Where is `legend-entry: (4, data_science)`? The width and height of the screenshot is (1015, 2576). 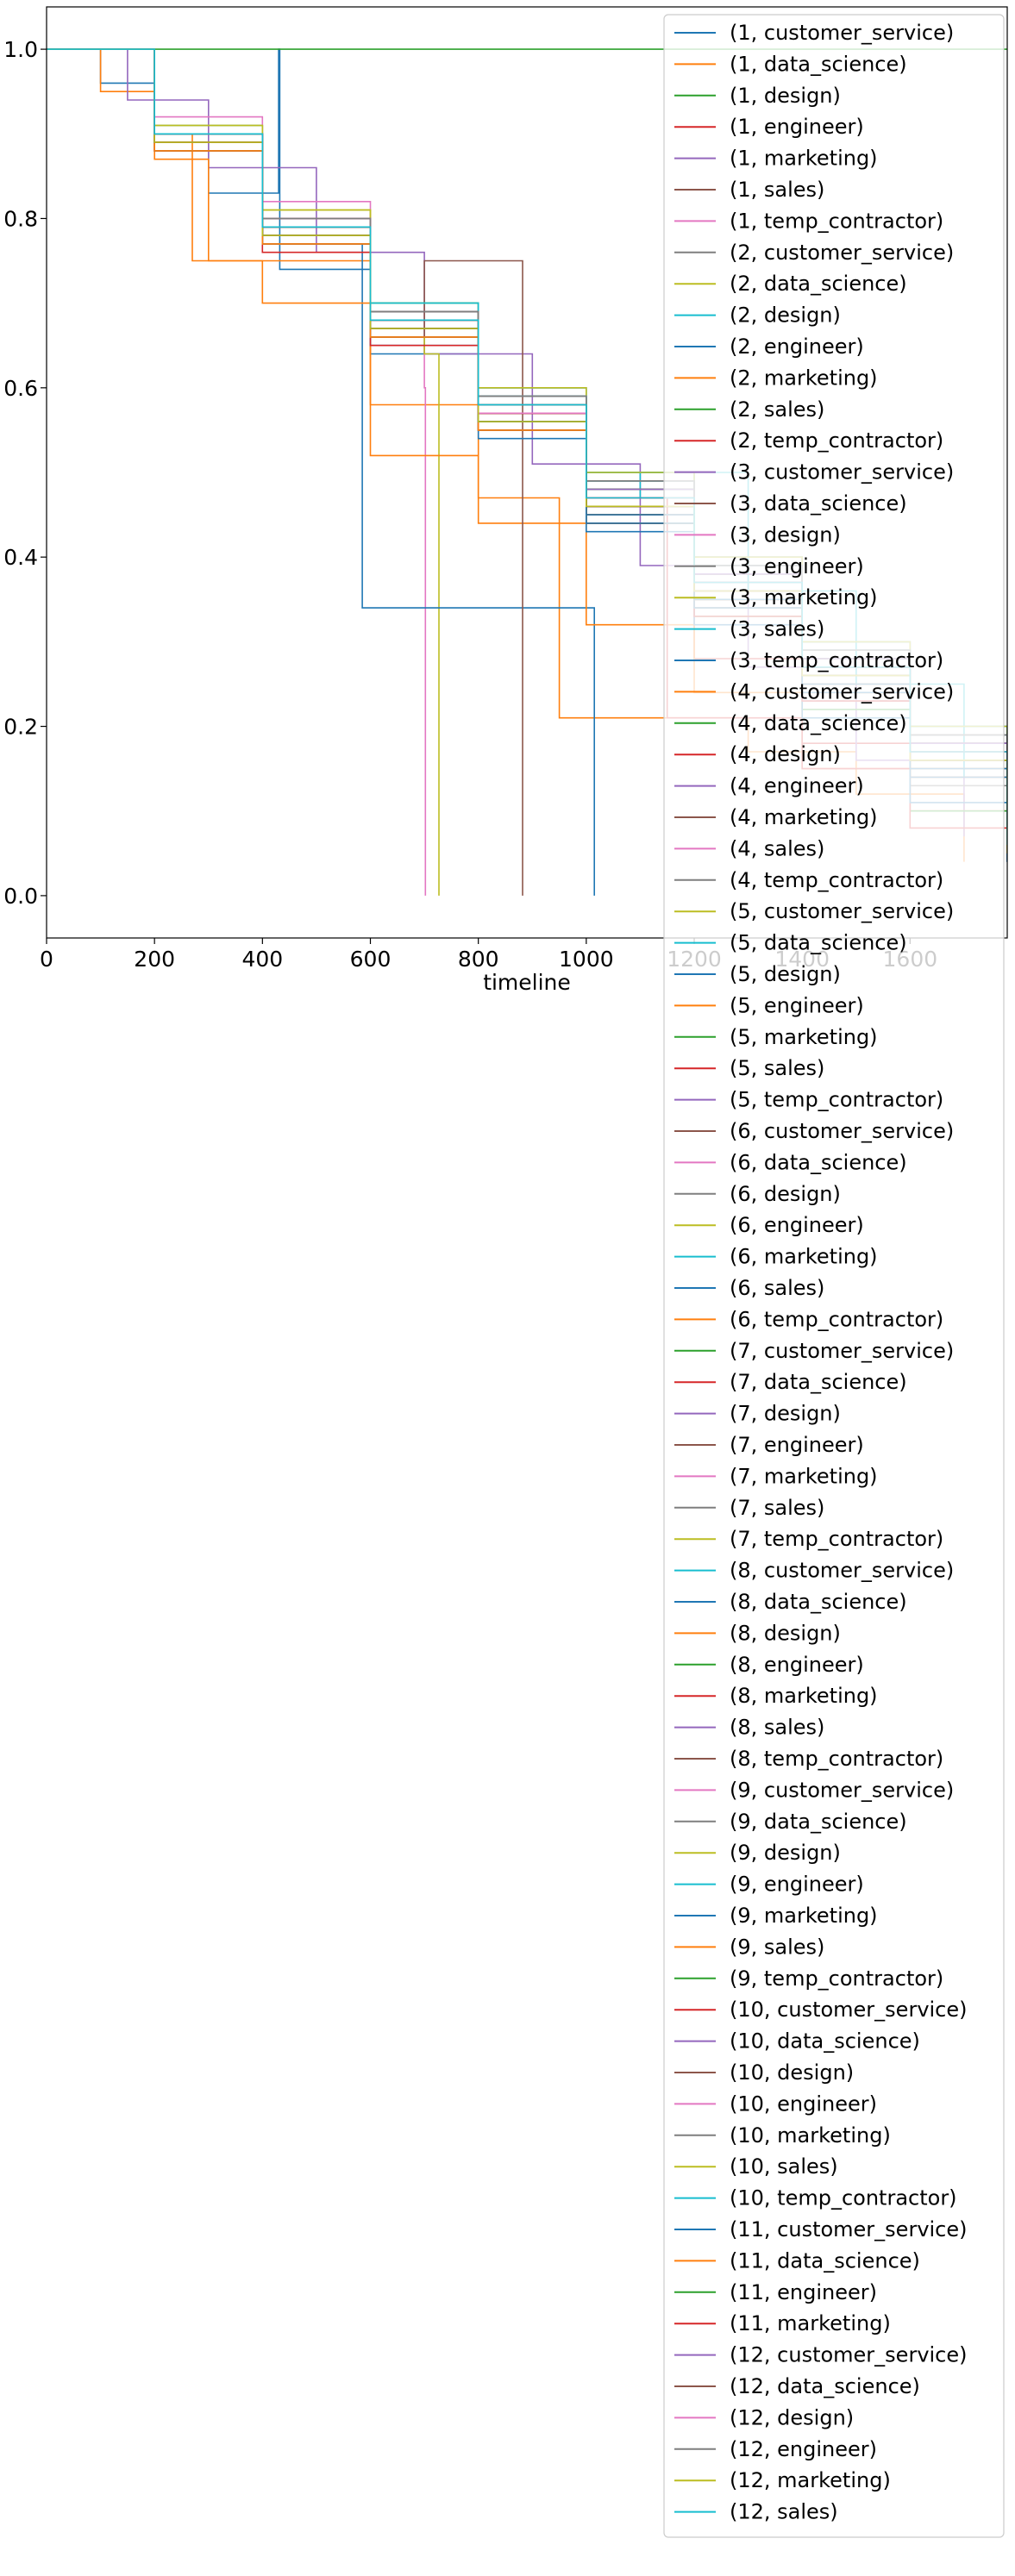
legend-entry: (4, data_science) is located at coordinates (818, 723).